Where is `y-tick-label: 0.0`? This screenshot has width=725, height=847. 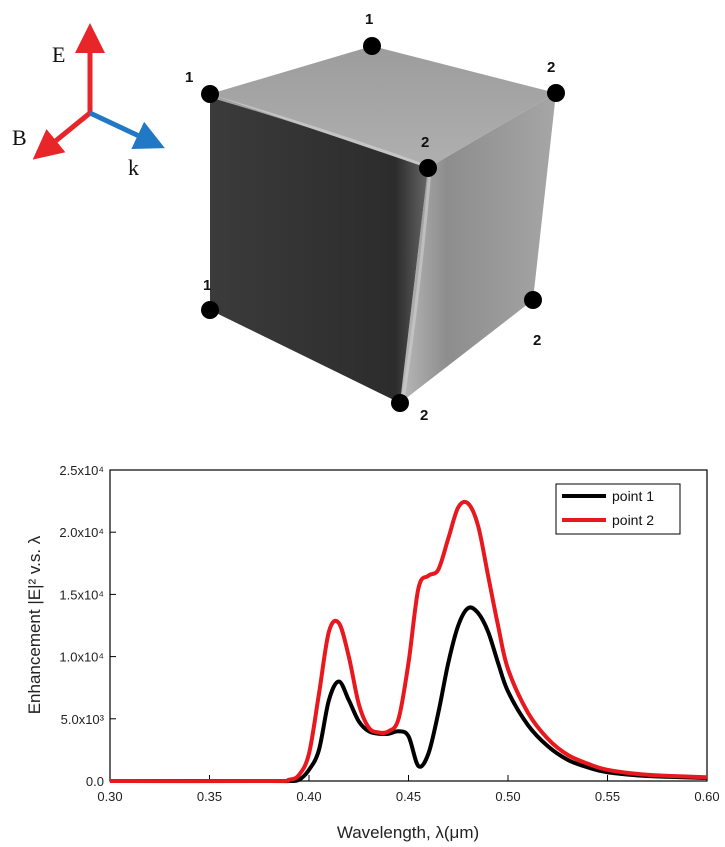 y-tick-label: 0.0 is located at coordinates (95, 781).